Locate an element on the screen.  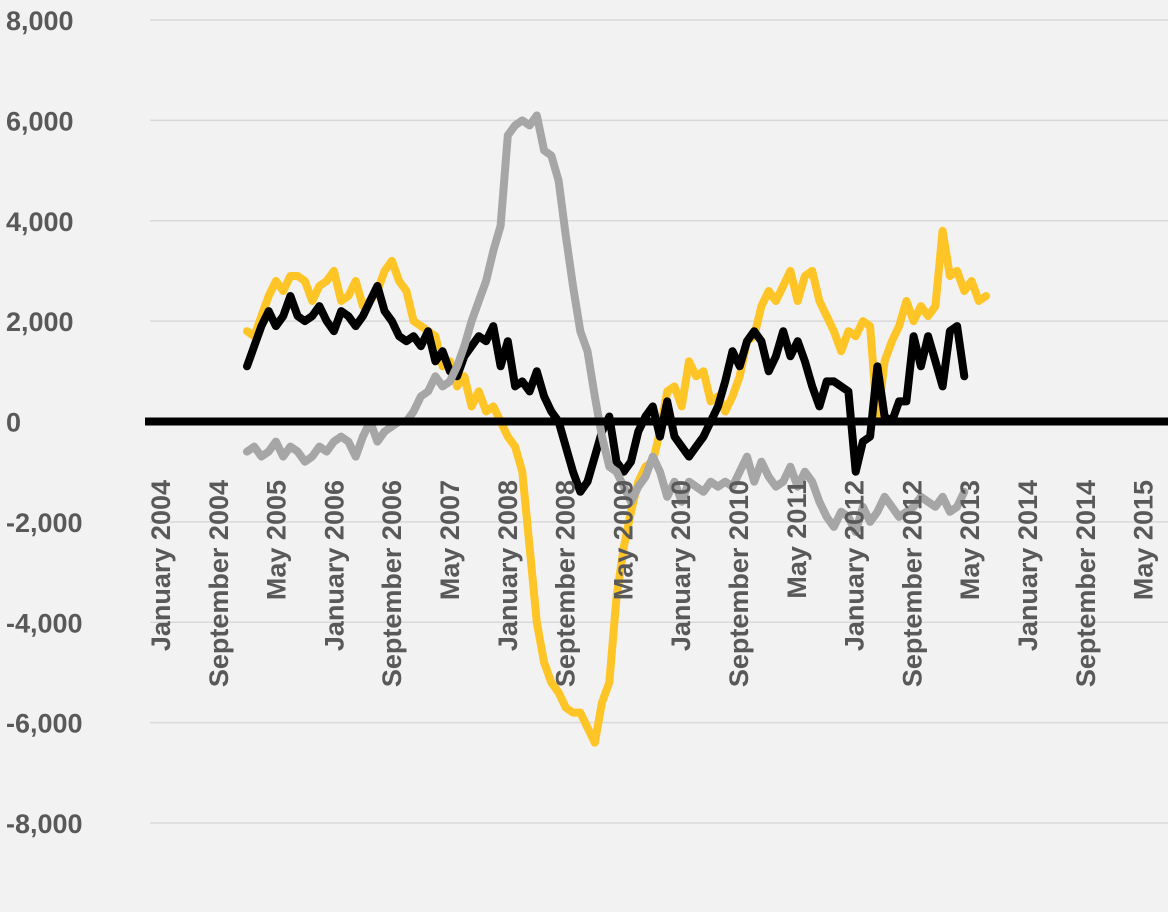
x-tick-label: September 2010 is located at coordinates (739, 583).